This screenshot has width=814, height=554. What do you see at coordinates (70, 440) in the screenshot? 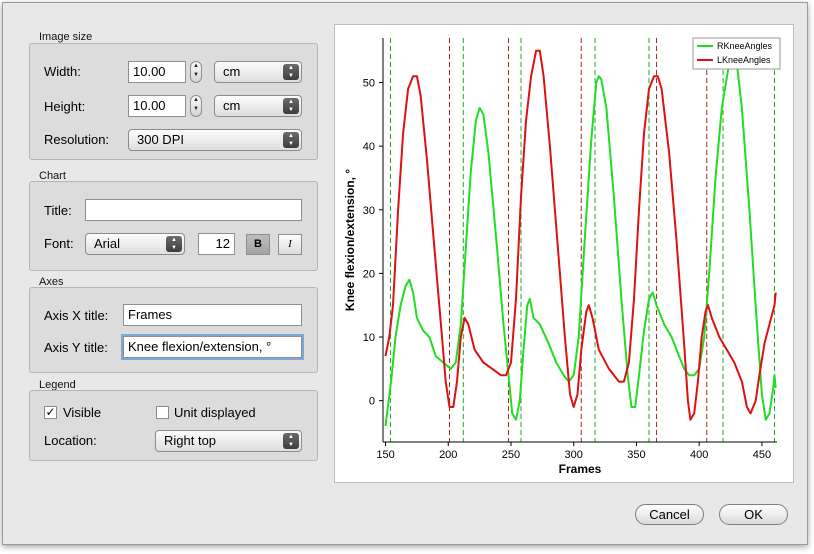
I see `location-label: Location:` at bounding box center [70, 440].